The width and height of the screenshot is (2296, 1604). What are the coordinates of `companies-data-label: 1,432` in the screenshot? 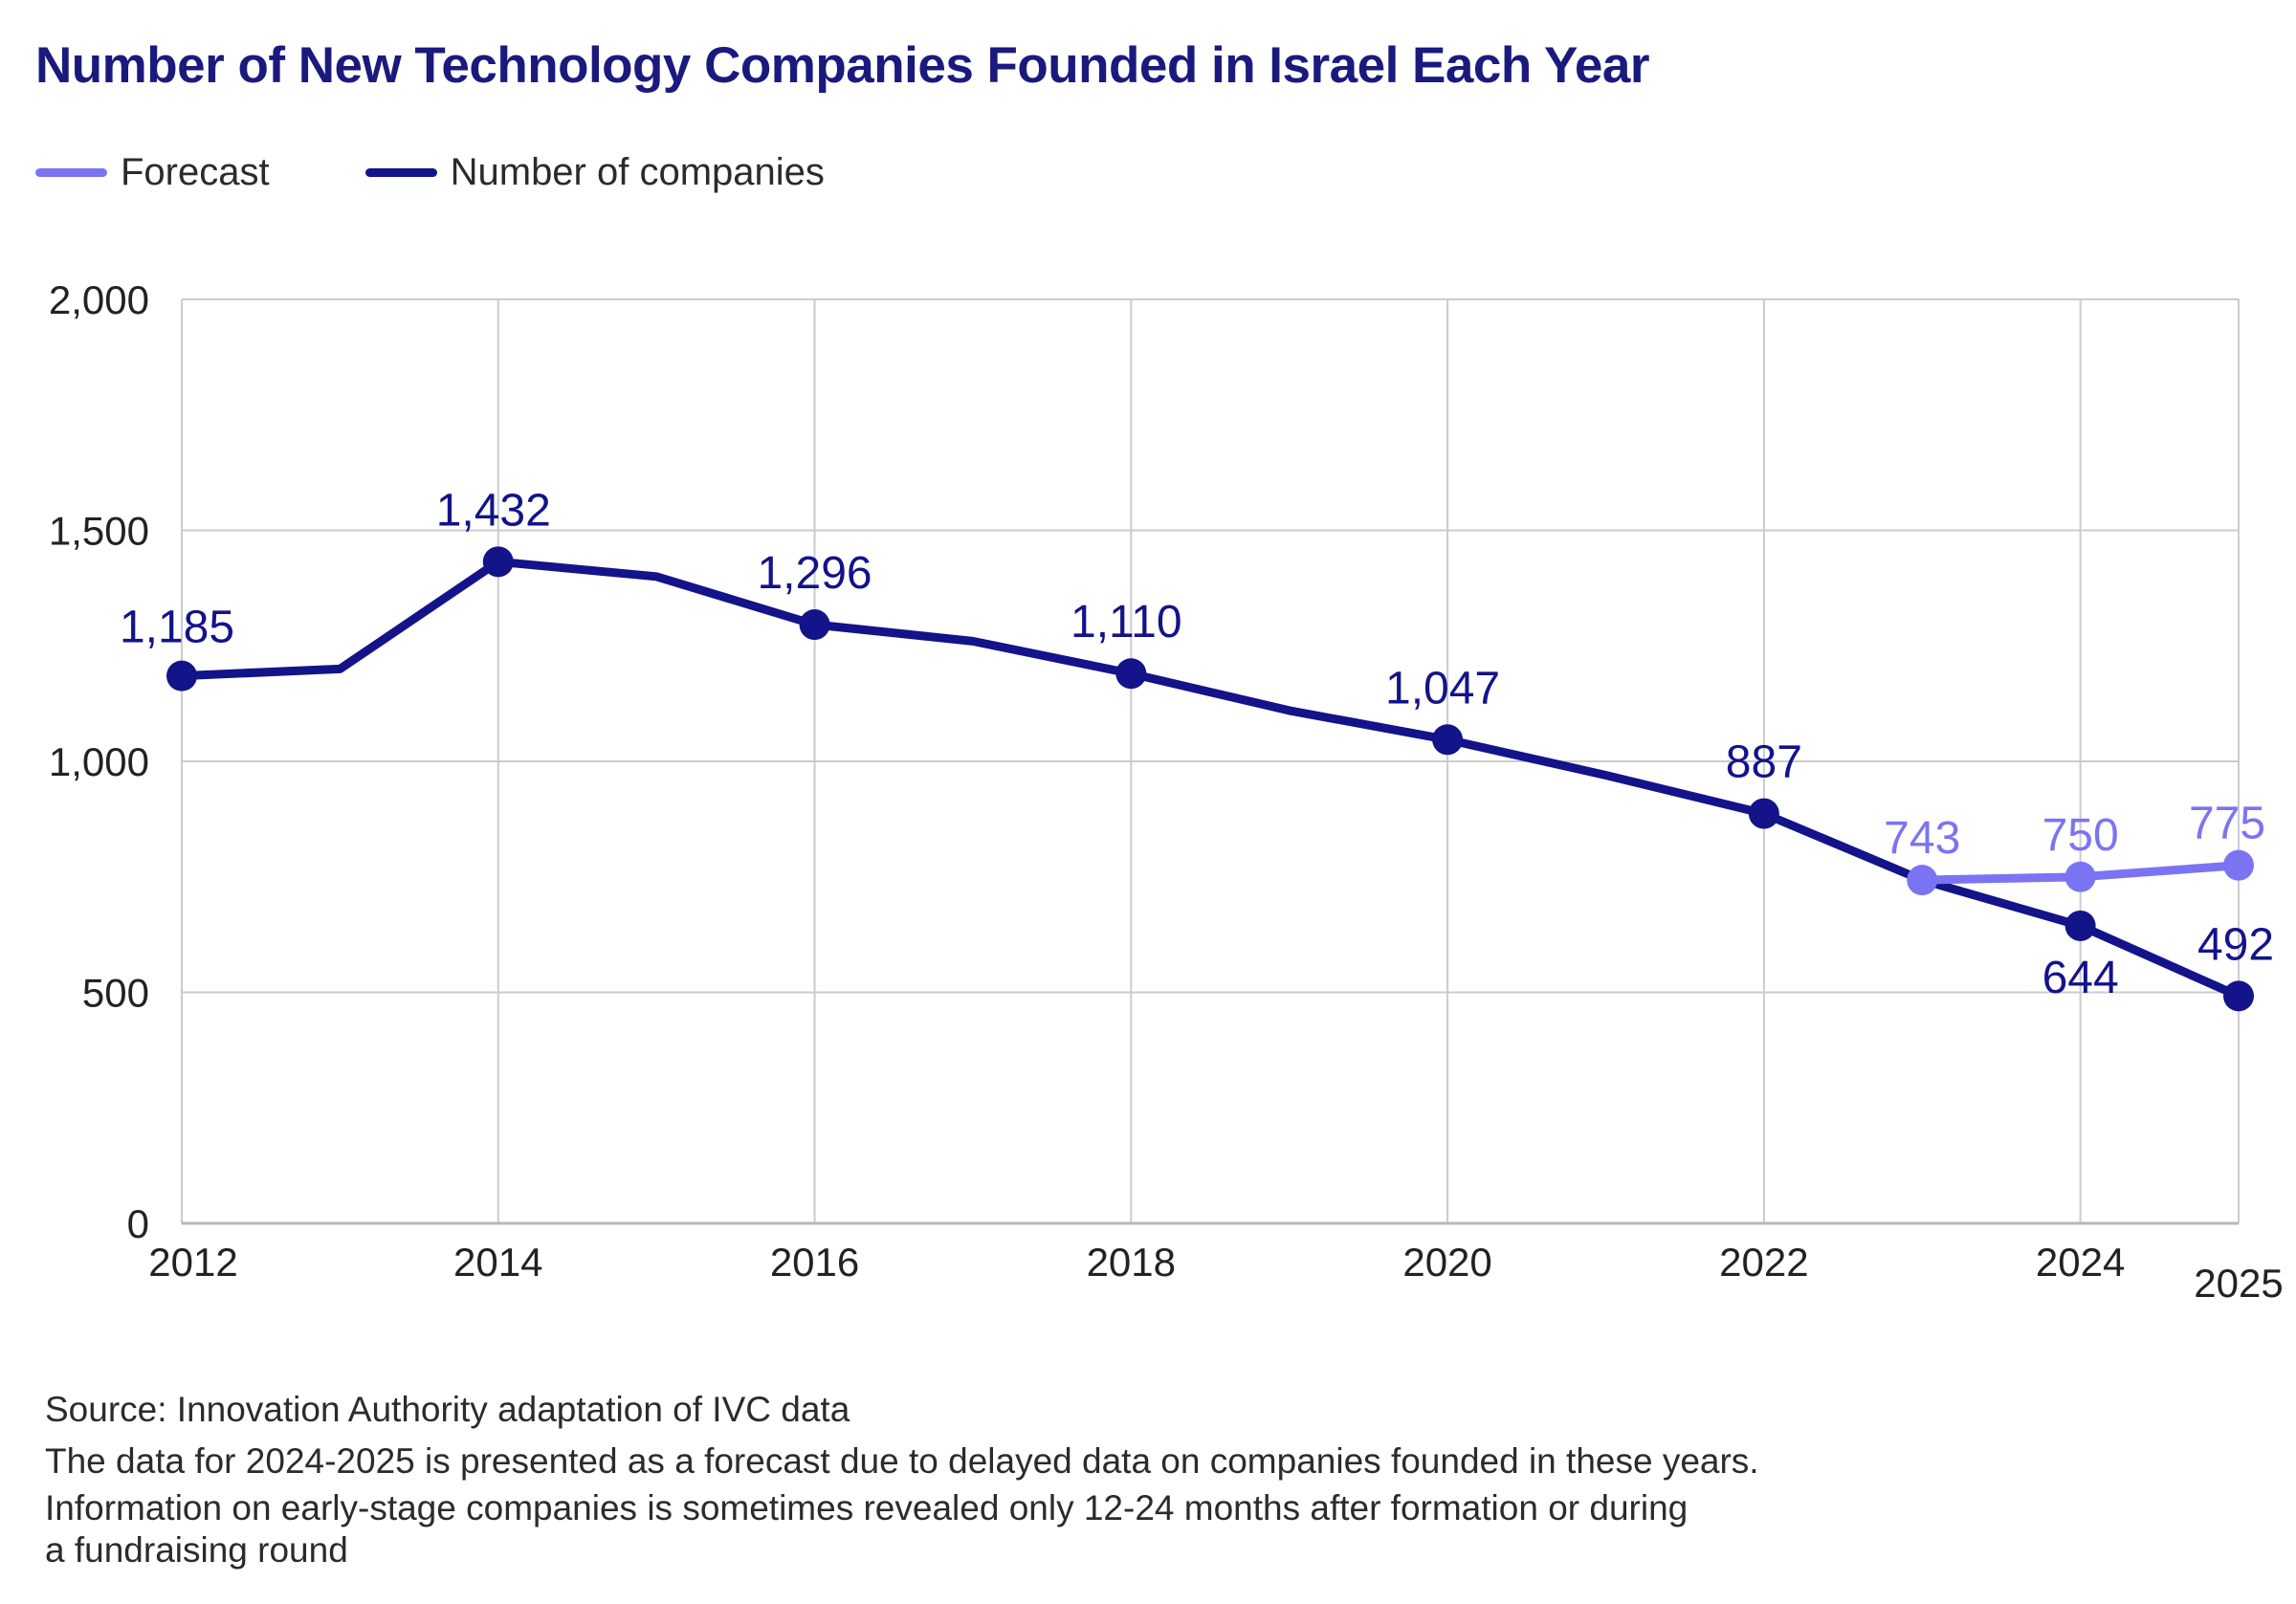 It's located at (493, 510).